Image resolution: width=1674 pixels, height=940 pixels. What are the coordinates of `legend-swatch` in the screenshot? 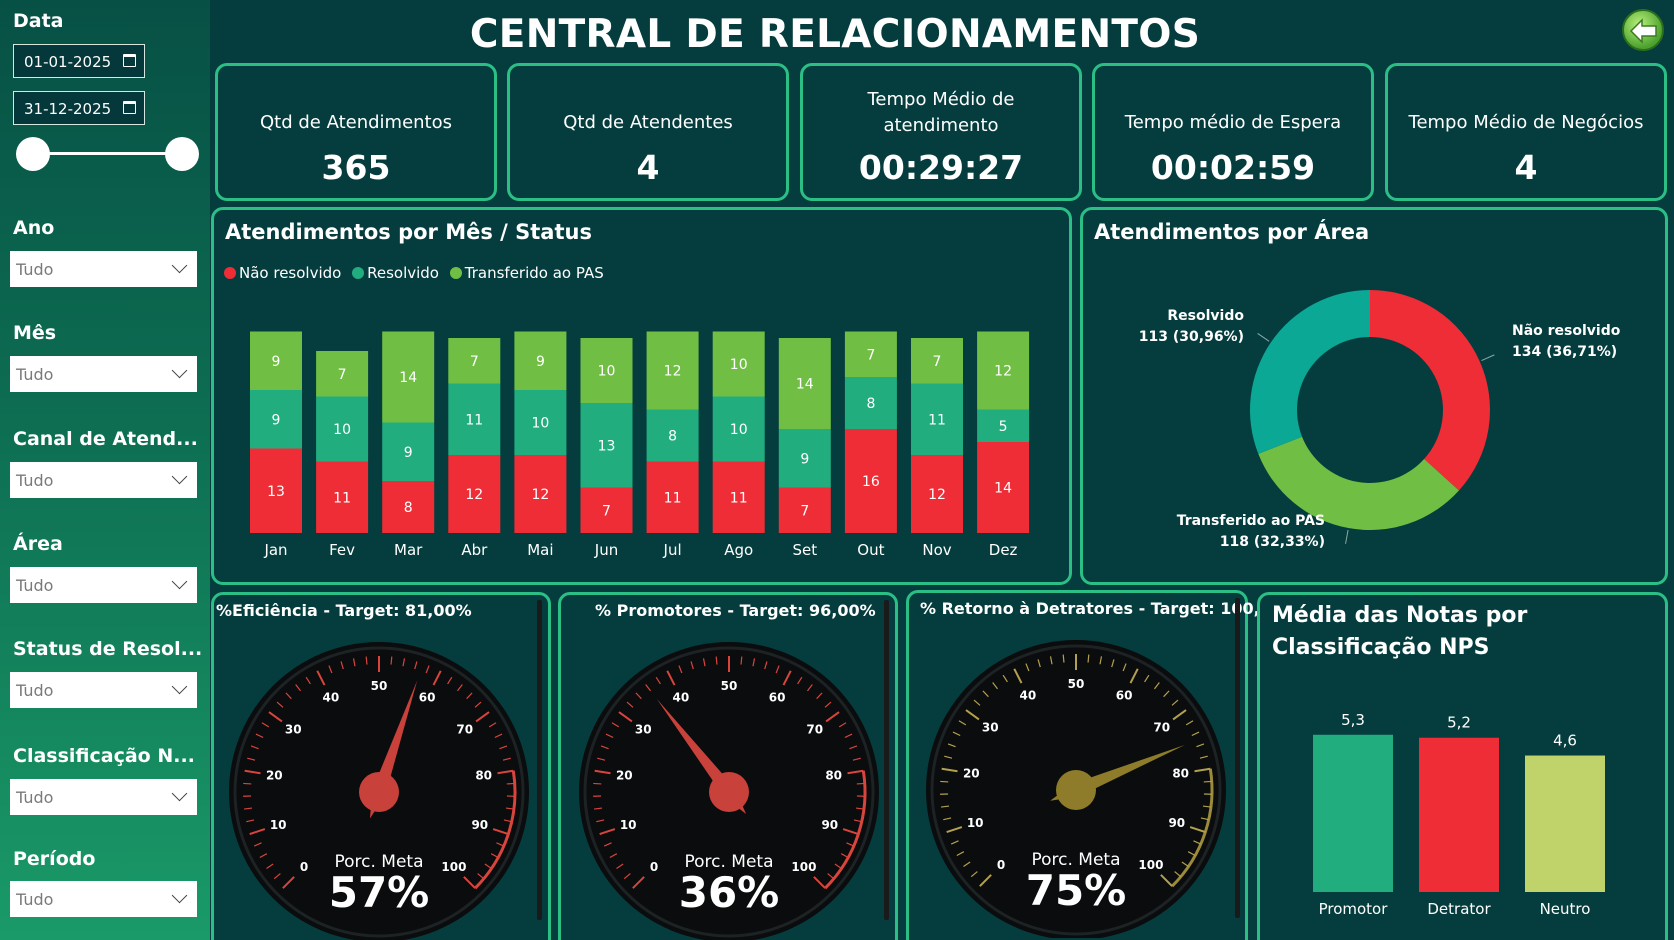 It's located at (455, 273).